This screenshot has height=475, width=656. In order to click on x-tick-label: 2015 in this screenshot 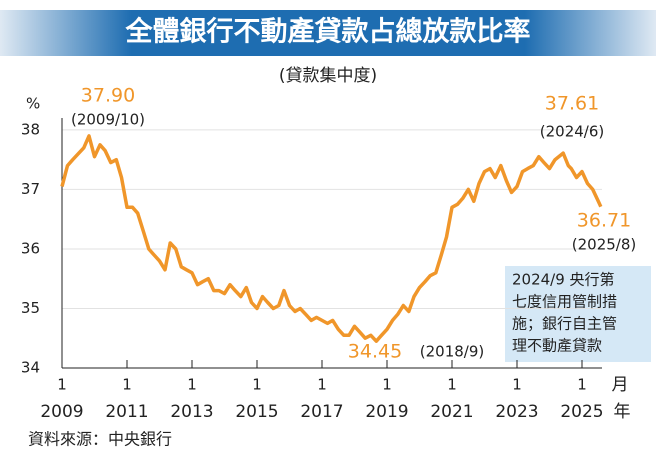, I will do `click(256, 412)`.